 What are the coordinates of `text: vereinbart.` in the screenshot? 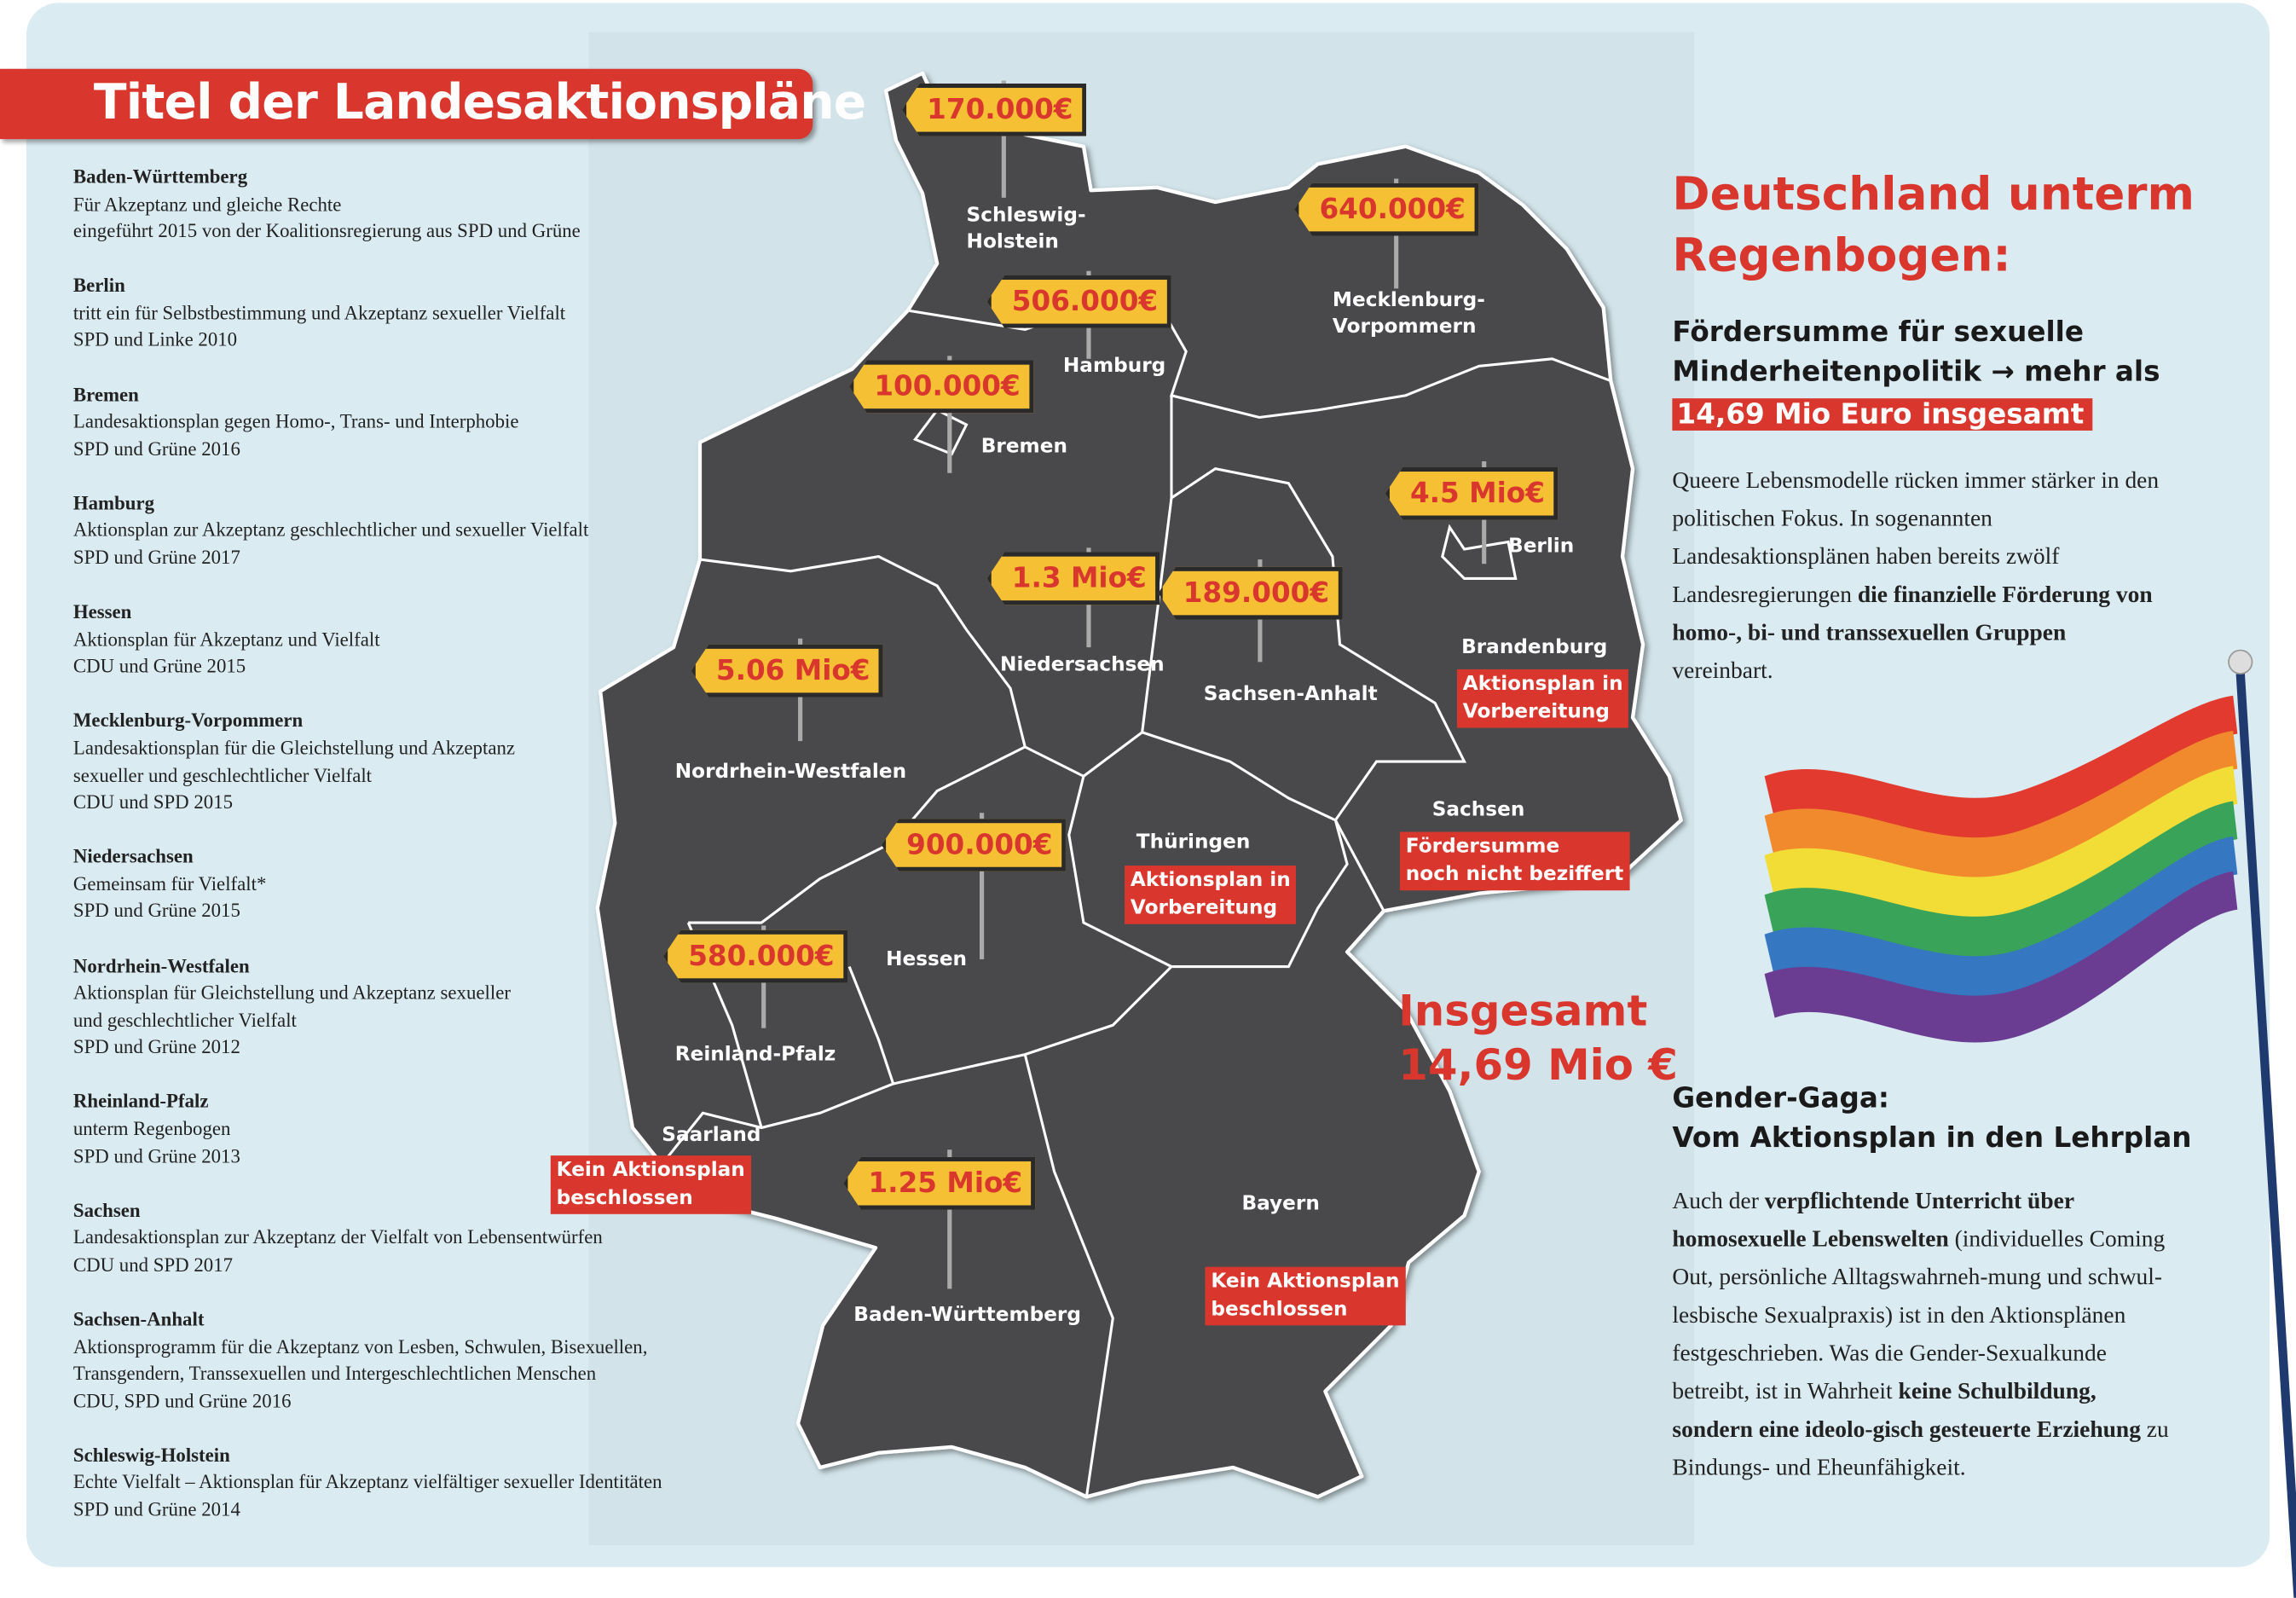 It's located at (1723, 671).